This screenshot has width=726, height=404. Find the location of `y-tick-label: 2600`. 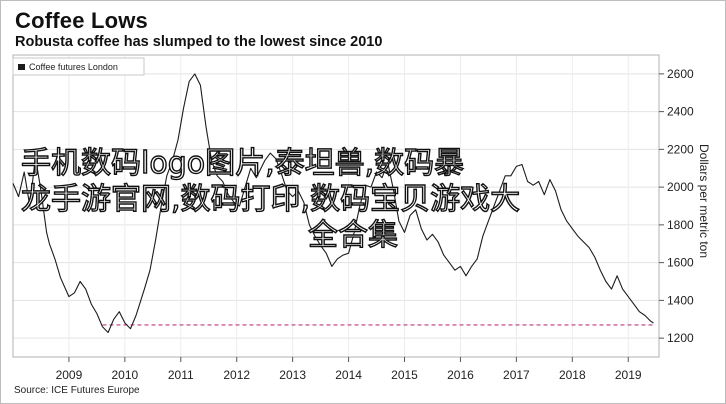

y-tick-label: 2600 is located at coordinates (680, 74).